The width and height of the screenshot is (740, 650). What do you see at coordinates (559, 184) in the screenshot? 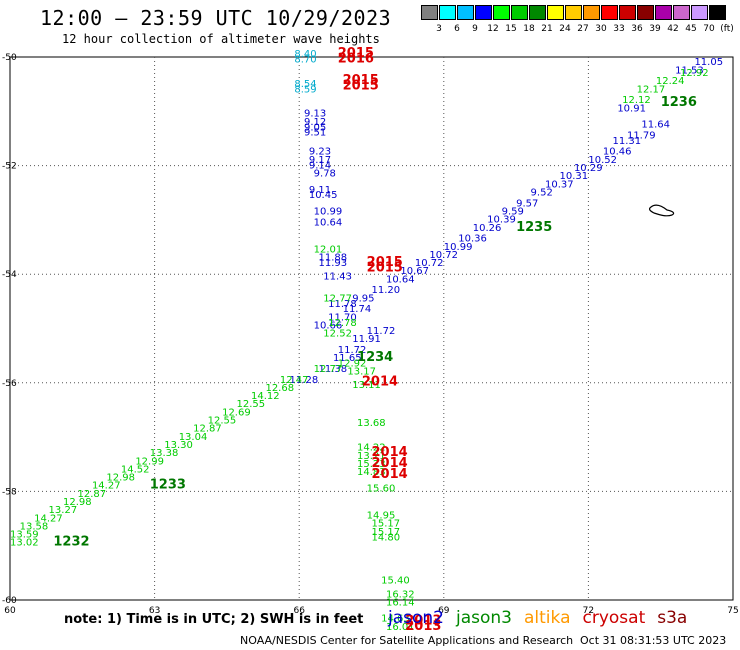
I see `wave-height-reading: 10.37` at bounding box center [559, 184].